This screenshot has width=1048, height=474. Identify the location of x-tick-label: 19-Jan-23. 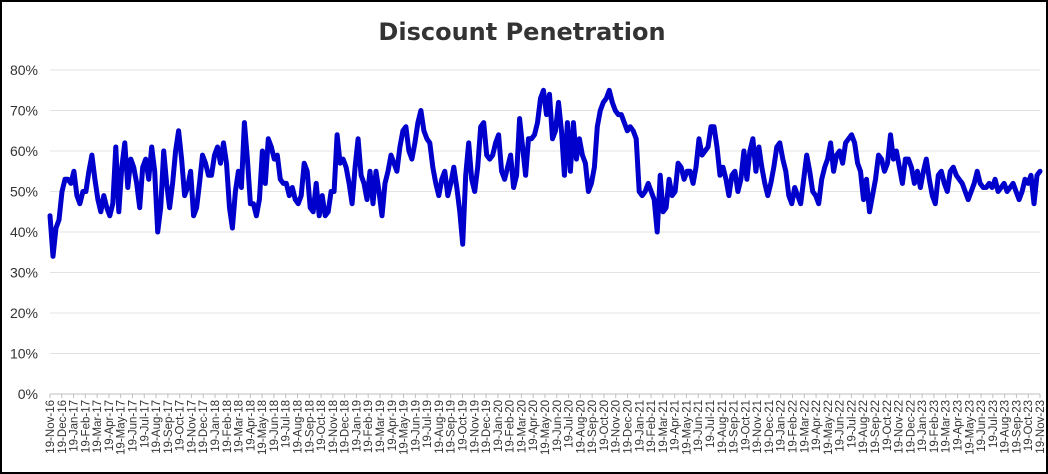
(923, 426).